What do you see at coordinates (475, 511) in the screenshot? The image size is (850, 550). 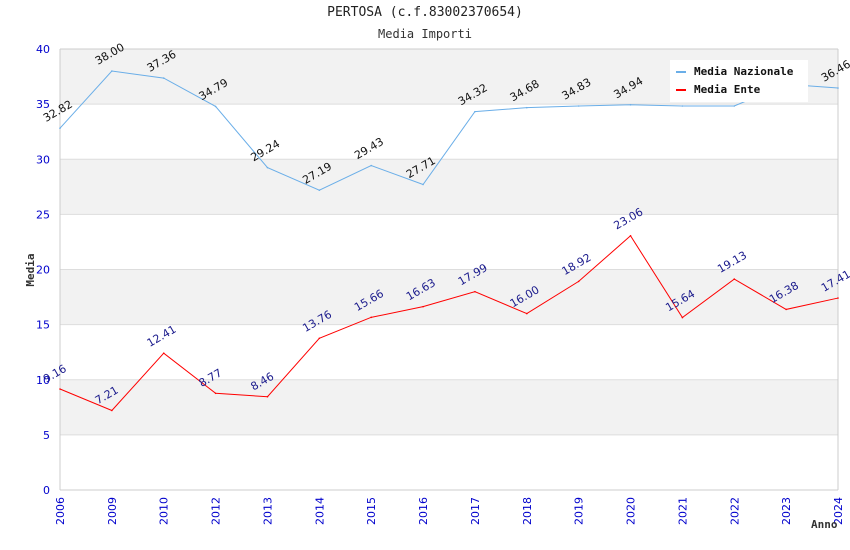 I see `x-tick-label: 2017` at bounding box center [475, 511].